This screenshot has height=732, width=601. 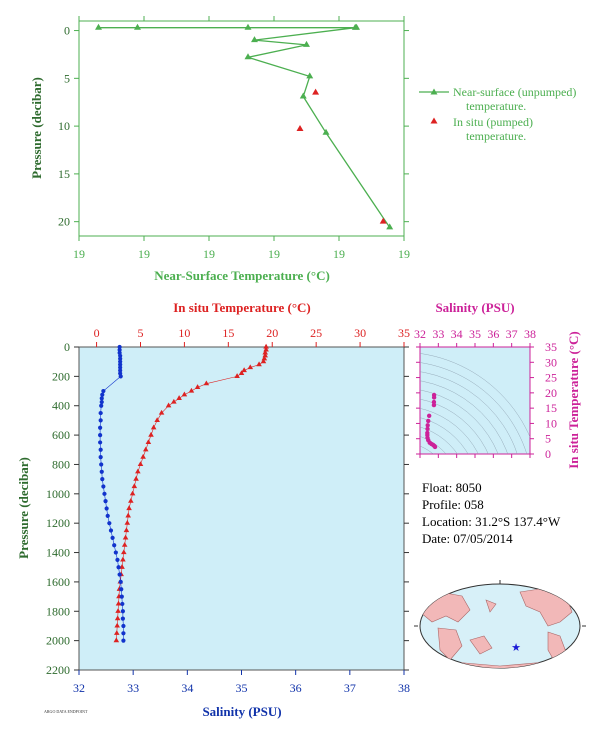 I want to click on ts-x-tick-label: 33, so click(x=438, y=334).